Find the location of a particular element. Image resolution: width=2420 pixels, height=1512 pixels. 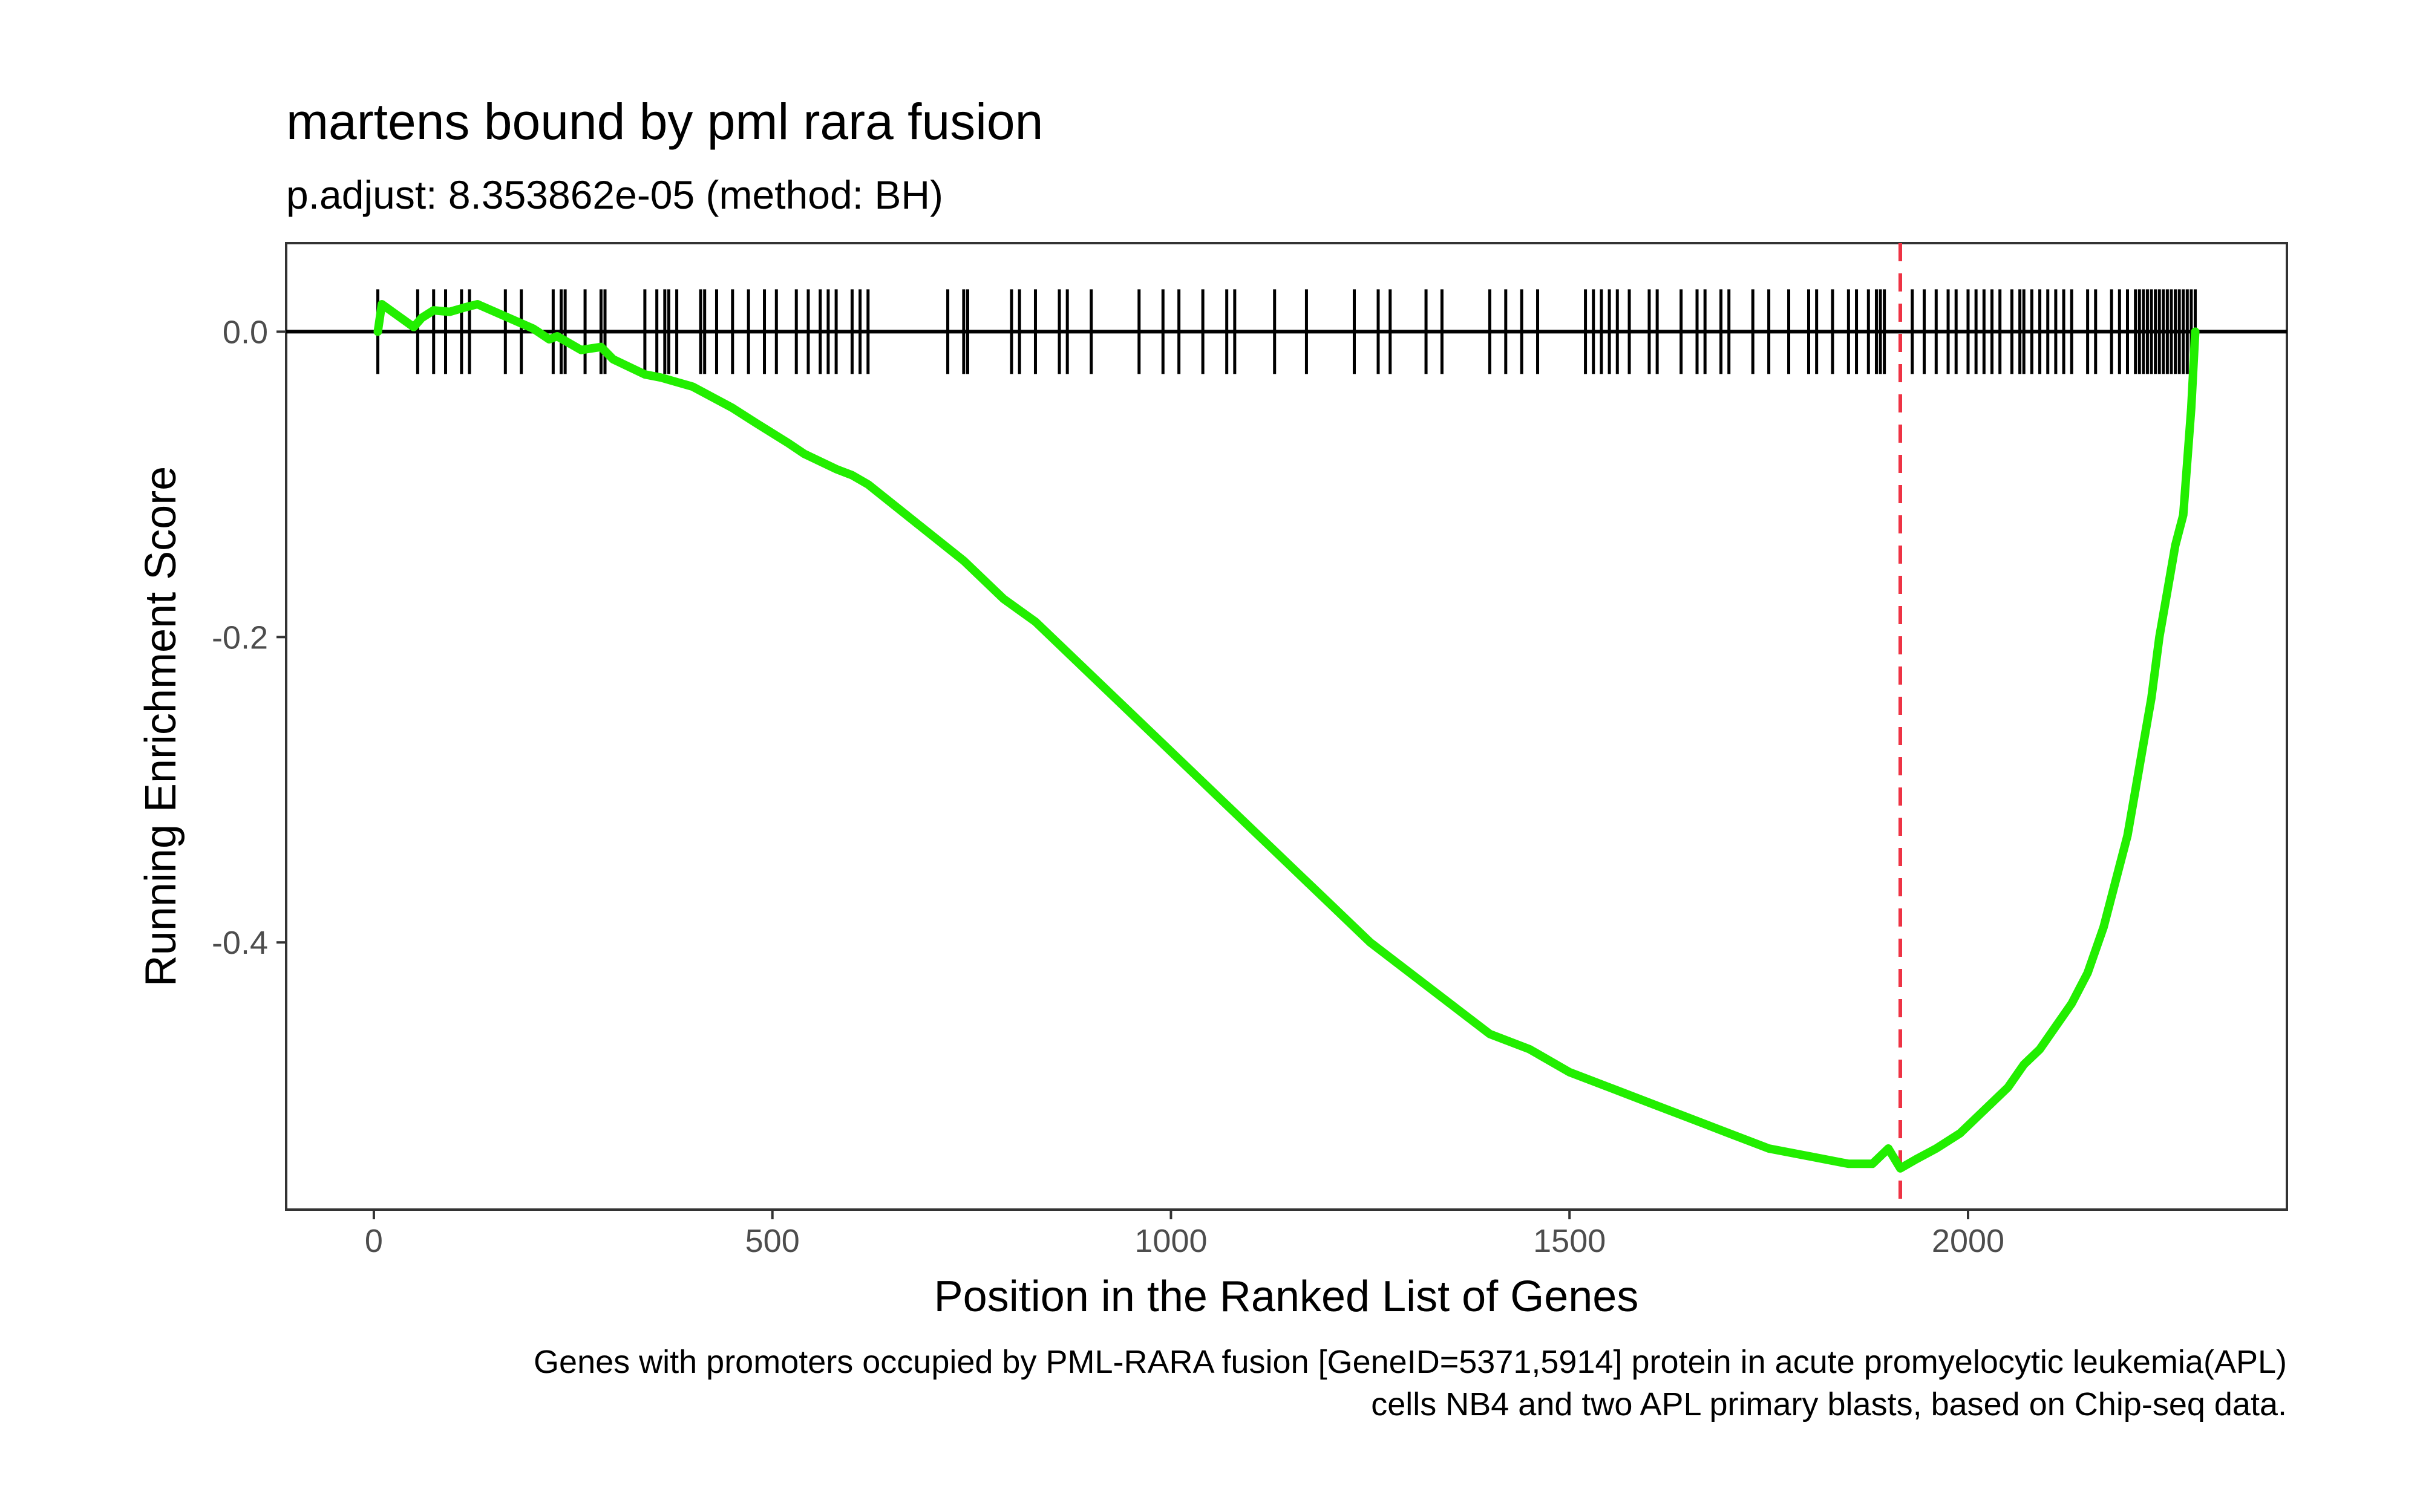

y-tick-label: -0.2 is located at coordinates (240, 637).